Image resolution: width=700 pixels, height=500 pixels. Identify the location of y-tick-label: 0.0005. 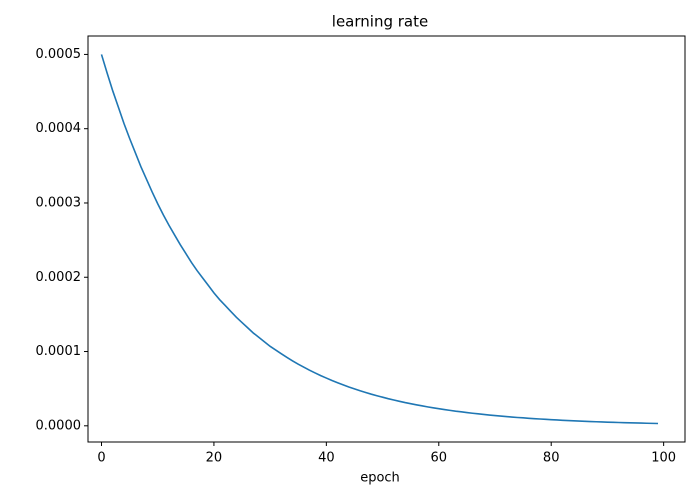
(59, 54).